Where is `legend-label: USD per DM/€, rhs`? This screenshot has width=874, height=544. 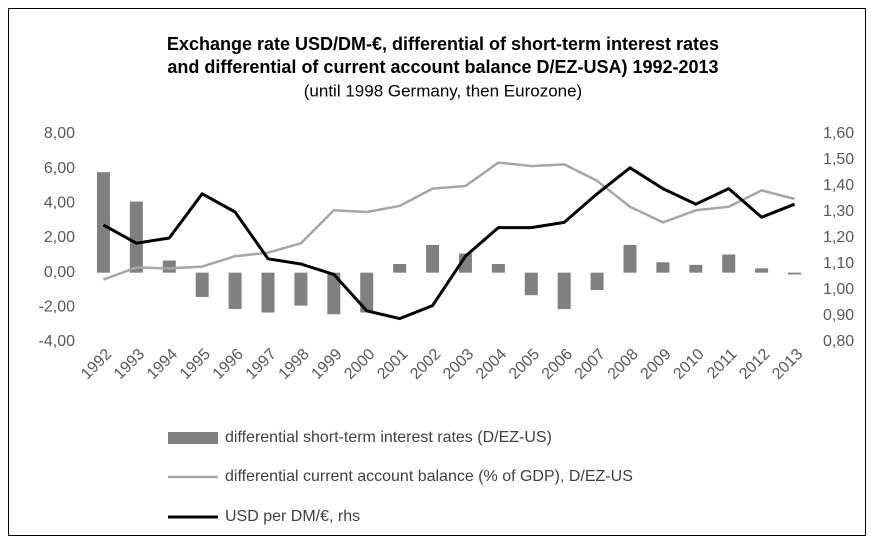 legend-label: USD per DM/€, rhs is located at coordinates (292, 516).